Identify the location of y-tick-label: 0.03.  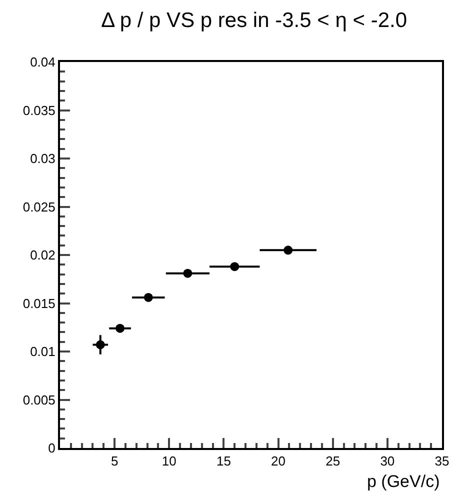
(43, 158).